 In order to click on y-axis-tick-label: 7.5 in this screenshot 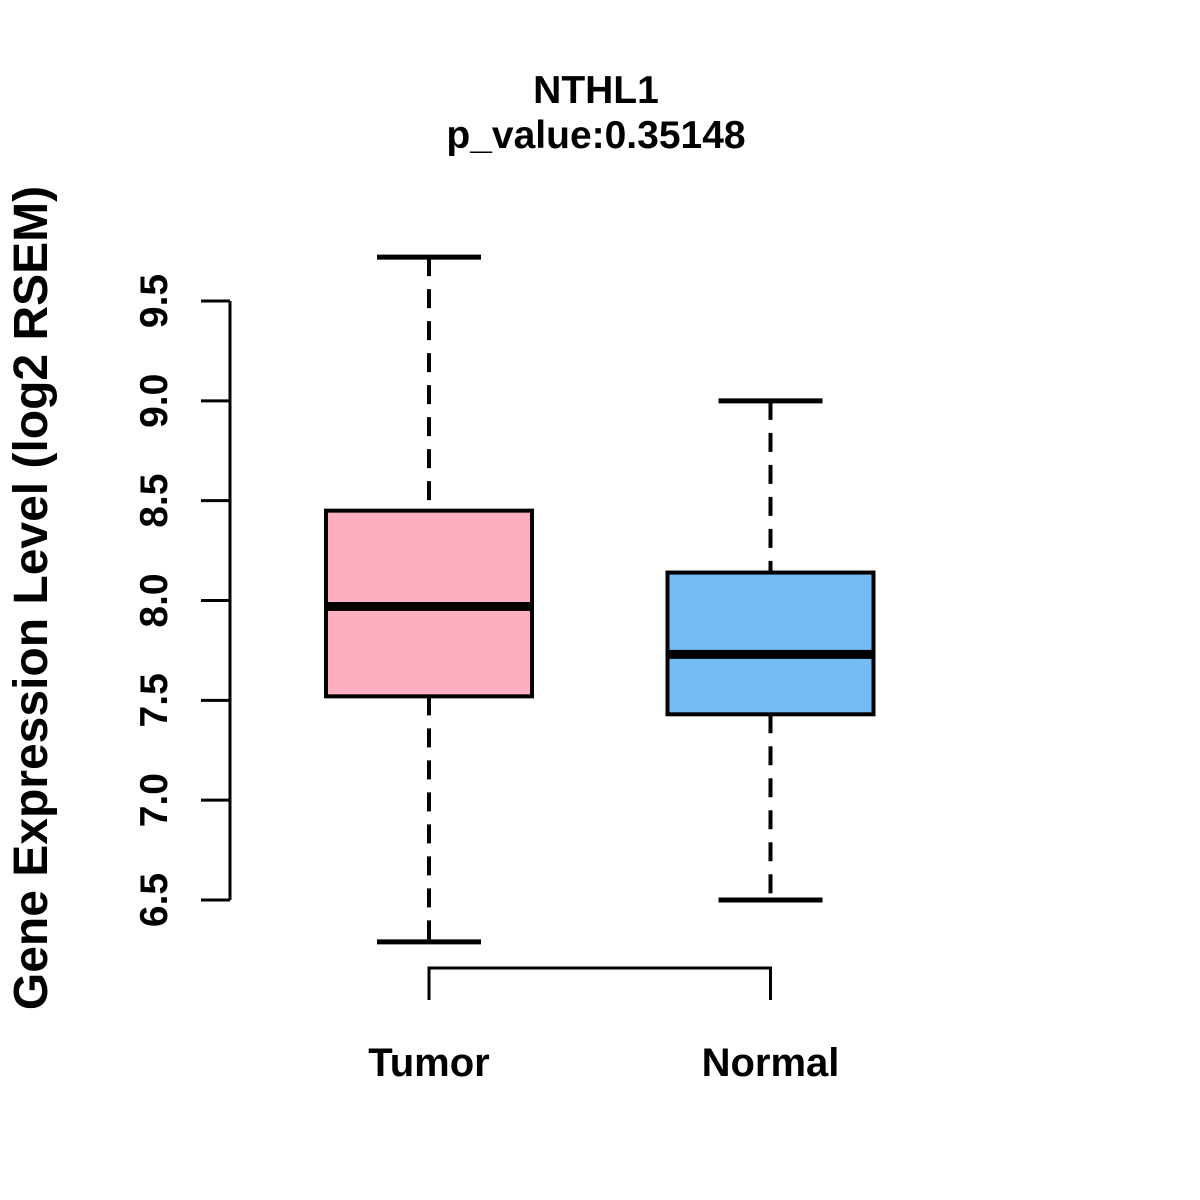, I will do `click(154, 700)`.